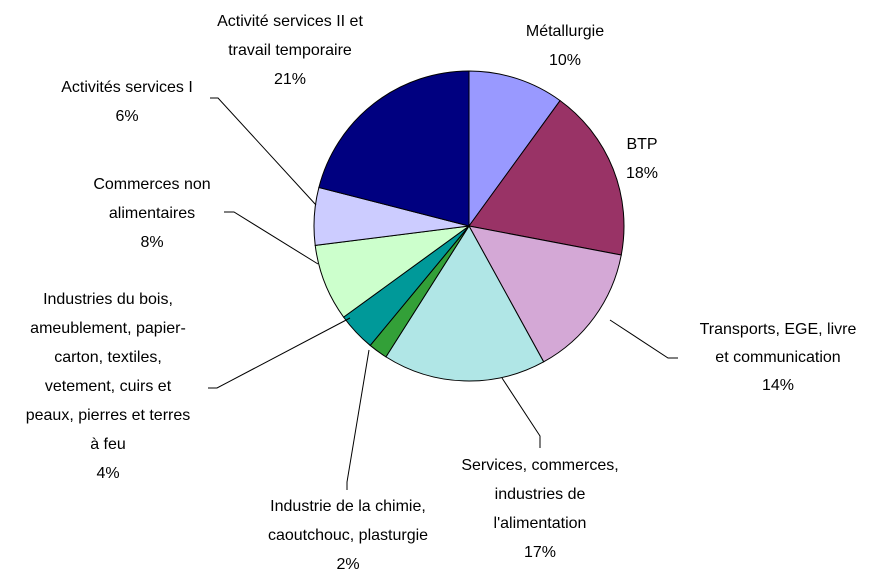 Image resolution: width=878 pixels, height=576 pixels. Describe the element at coordinates (347, 564) in the screenshot. I see `value-label: 2%` at that location.